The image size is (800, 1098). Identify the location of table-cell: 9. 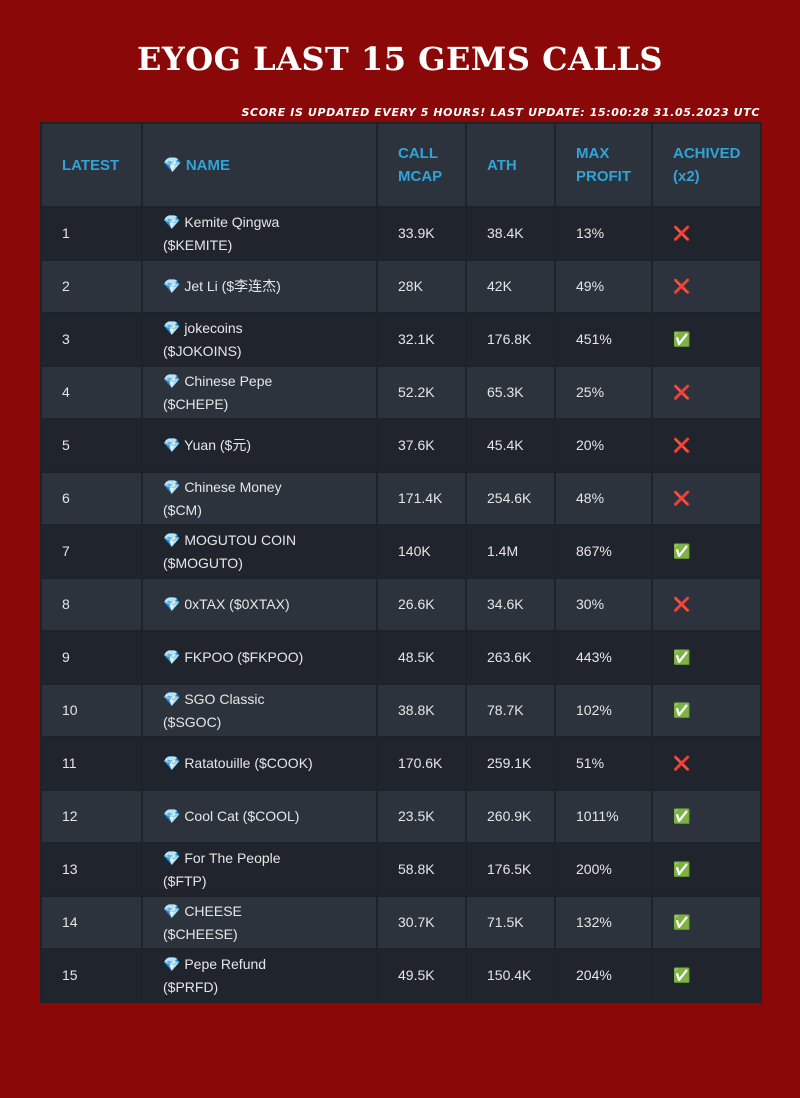
(91, 657).